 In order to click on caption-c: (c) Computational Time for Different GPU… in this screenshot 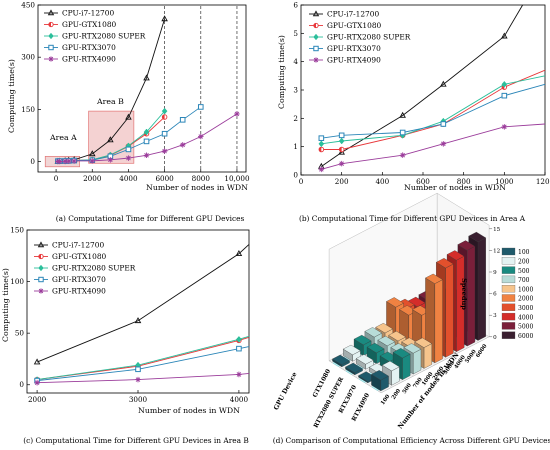, I will do `click(136, 440)`.